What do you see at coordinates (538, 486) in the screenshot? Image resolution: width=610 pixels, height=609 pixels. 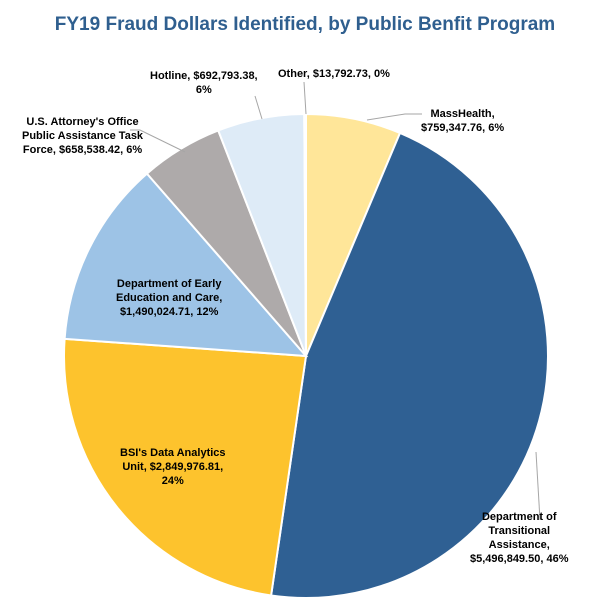 I see `leader-line-department-of-transitional-assistance` at bounding box center [538, 486].